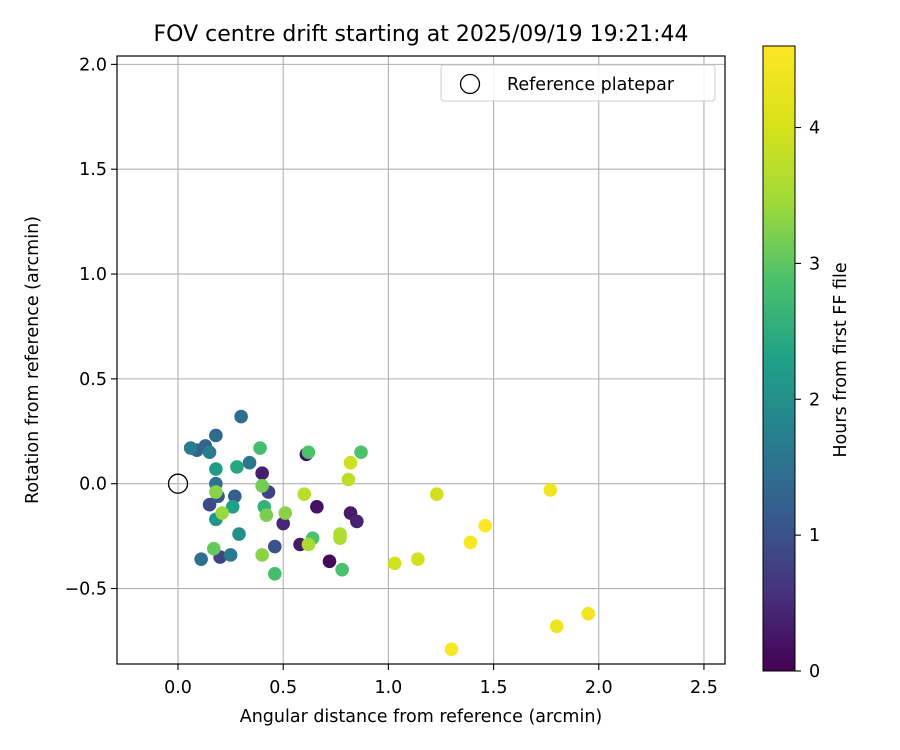 Image resolution: width=900 pixels, height=750 pixels. I want to click on colorbar-tick-label: 2, so click(814, 400).